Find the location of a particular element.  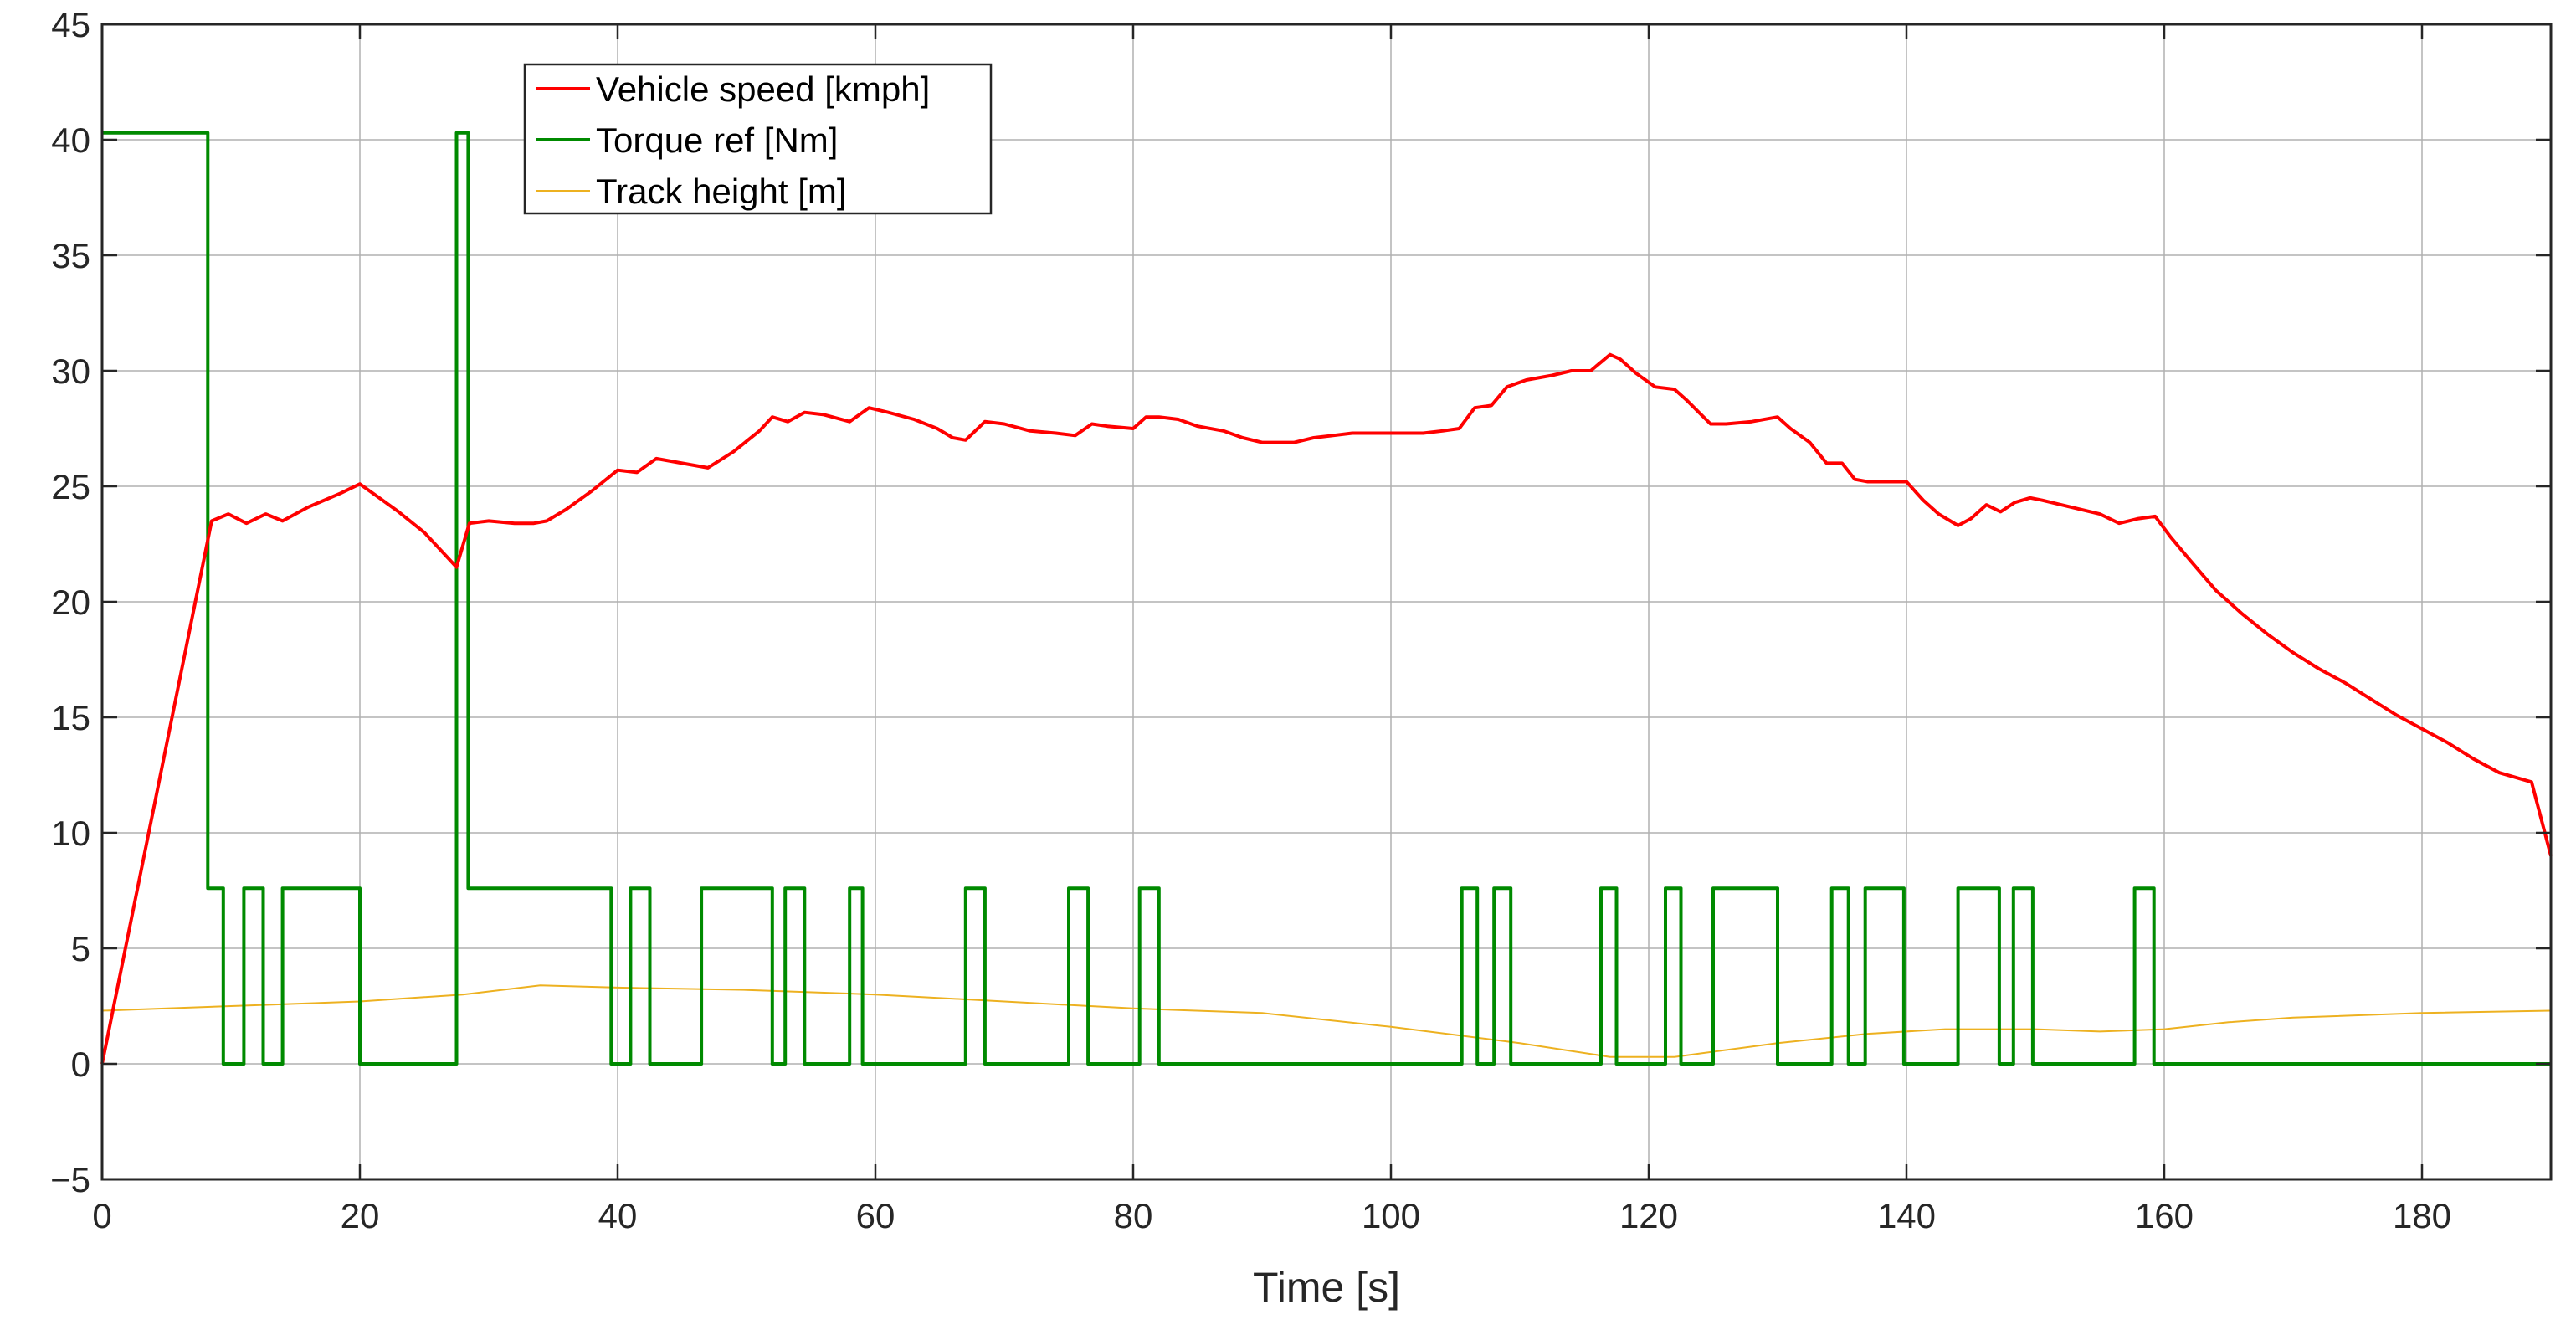

x-tick-label: 0 is located at coordinates (101, 1215).